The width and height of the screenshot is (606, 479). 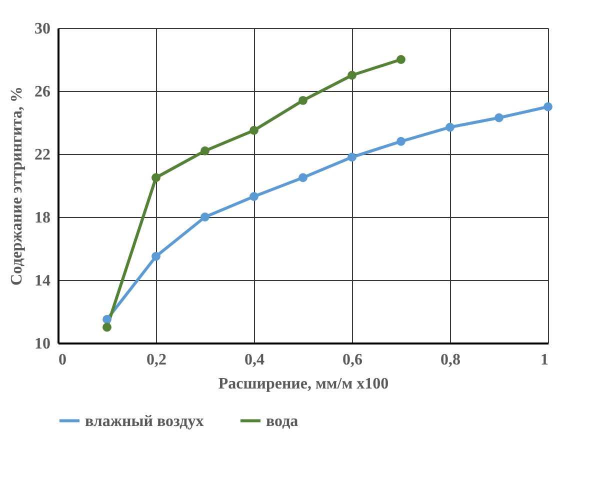 I want to click on legend-label: вода, so click(x=282, y=421).